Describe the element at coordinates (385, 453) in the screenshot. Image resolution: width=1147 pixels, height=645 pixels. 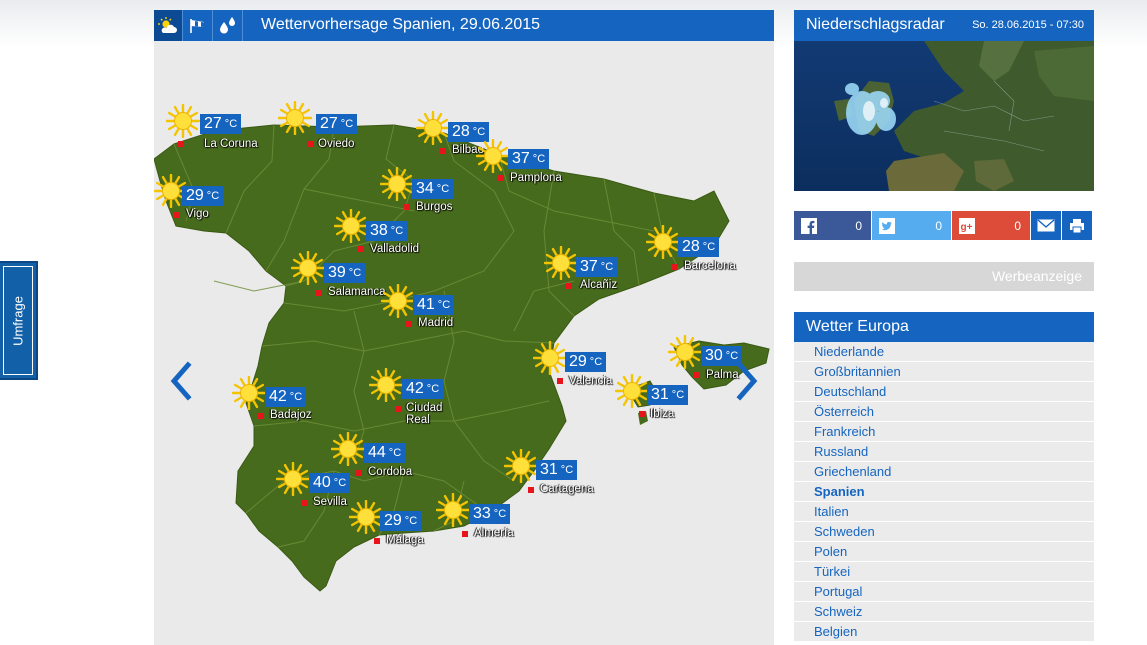
I see `city-temperature: 44 °C` at that location.